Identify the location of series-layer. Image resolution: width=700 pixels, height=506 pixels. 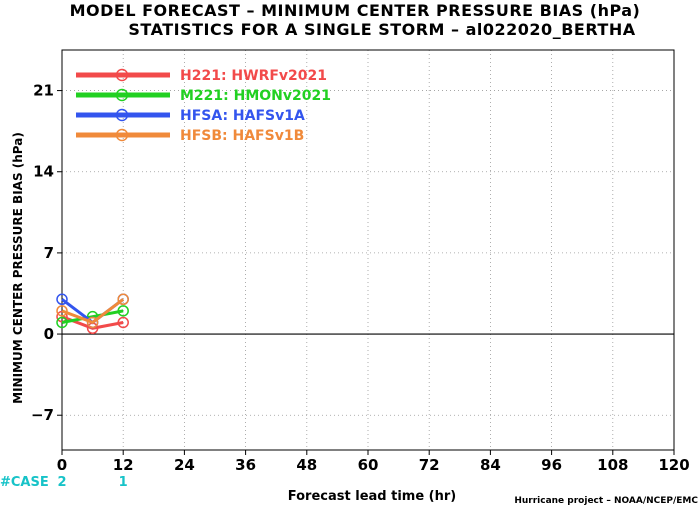
(92, 314).